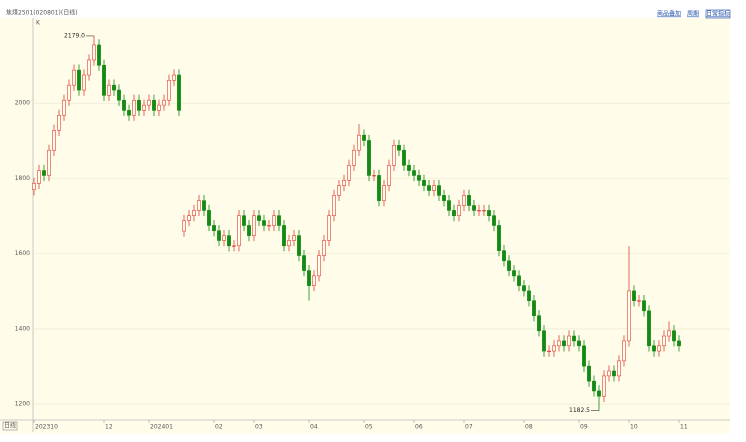 The image size is (746, 442). What do you see at coordinates (419, 427) in the screenshot?
I see `x-tick-label: 06` at bounding box center [419, 427].